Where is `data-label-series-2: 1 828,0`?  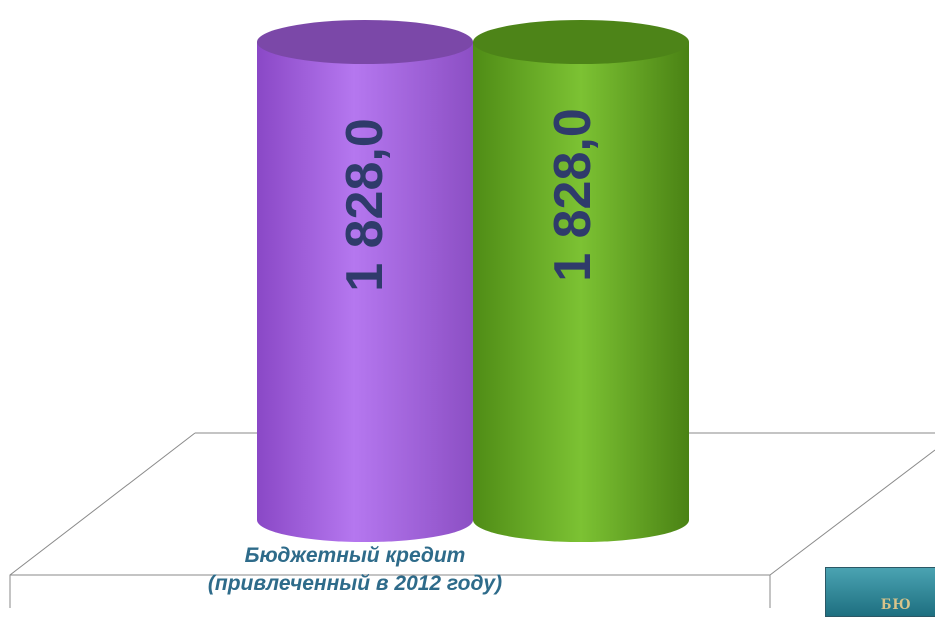
data-label-series-2: 1 828,0 is located at coordinates (573, 195).